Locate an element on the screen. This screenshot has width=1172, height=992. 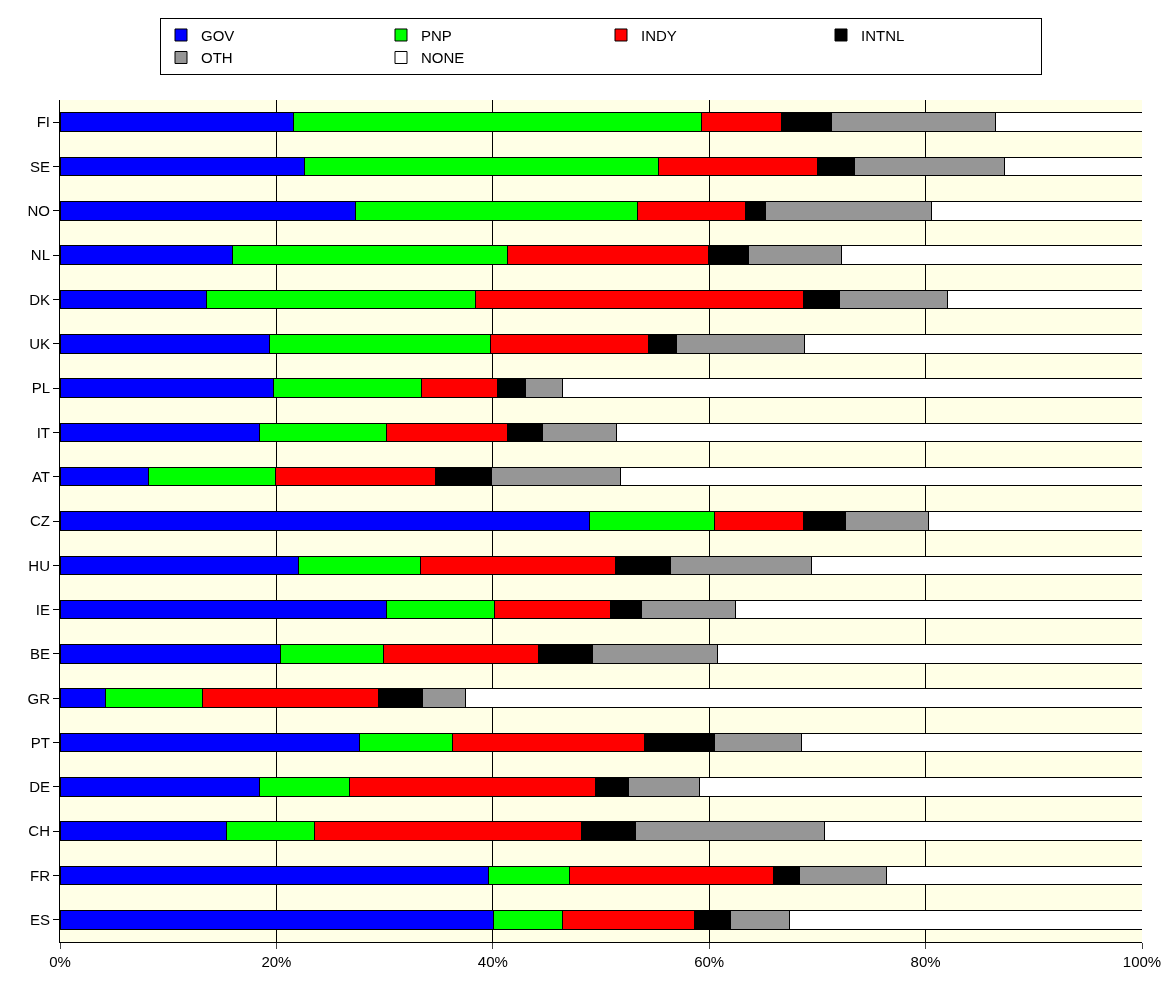
legend-label: INDY is located at coordinates (659, 35).